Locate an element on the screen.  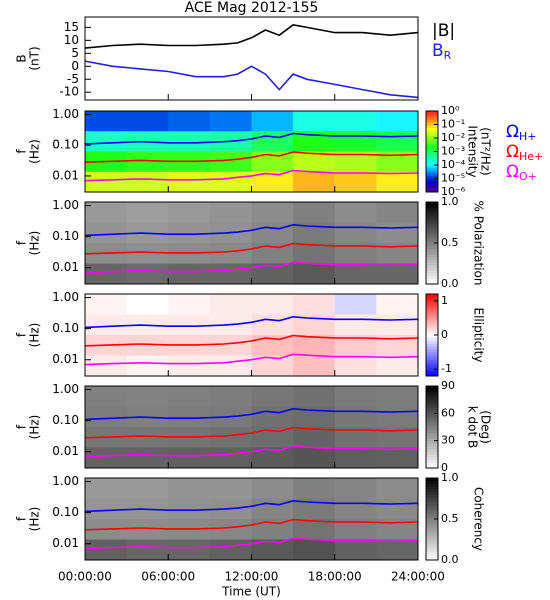
y-axis-label: B is located at coordinates (22, 58).